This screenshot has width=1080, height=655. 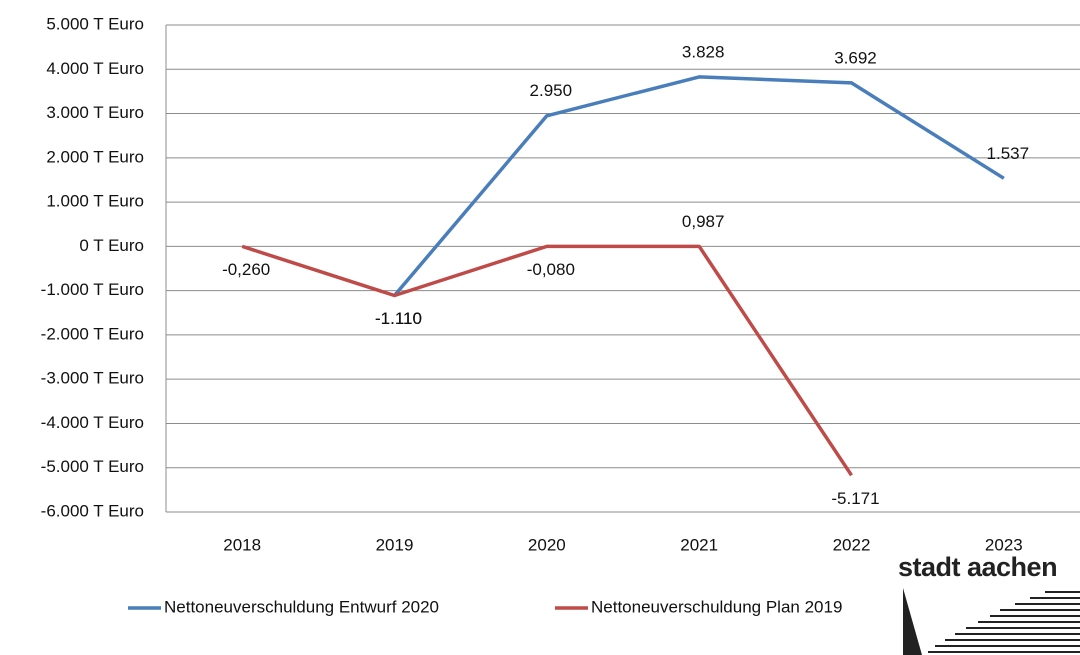 I want to click on y-tick-label: 1.000 T Euro, so click(x=95, y=201).